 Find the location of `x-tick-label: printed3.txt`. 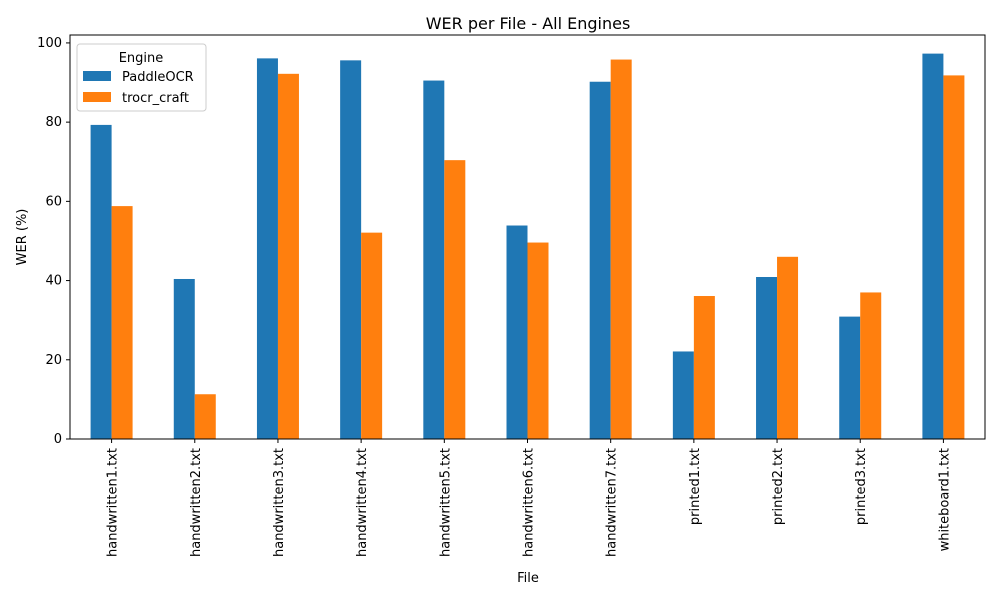

x-tick-label: printed3.txt is located at coordinates (861, 486).